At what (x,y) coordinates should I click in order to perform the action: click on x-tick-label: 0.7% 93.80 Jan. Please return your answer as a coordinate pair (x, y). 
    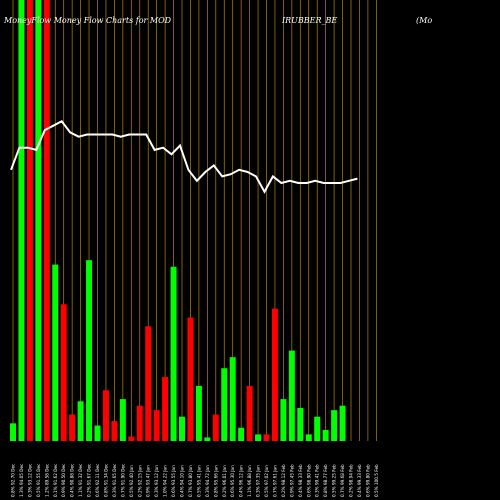
    Looking at the image, I should click on (190, 481).